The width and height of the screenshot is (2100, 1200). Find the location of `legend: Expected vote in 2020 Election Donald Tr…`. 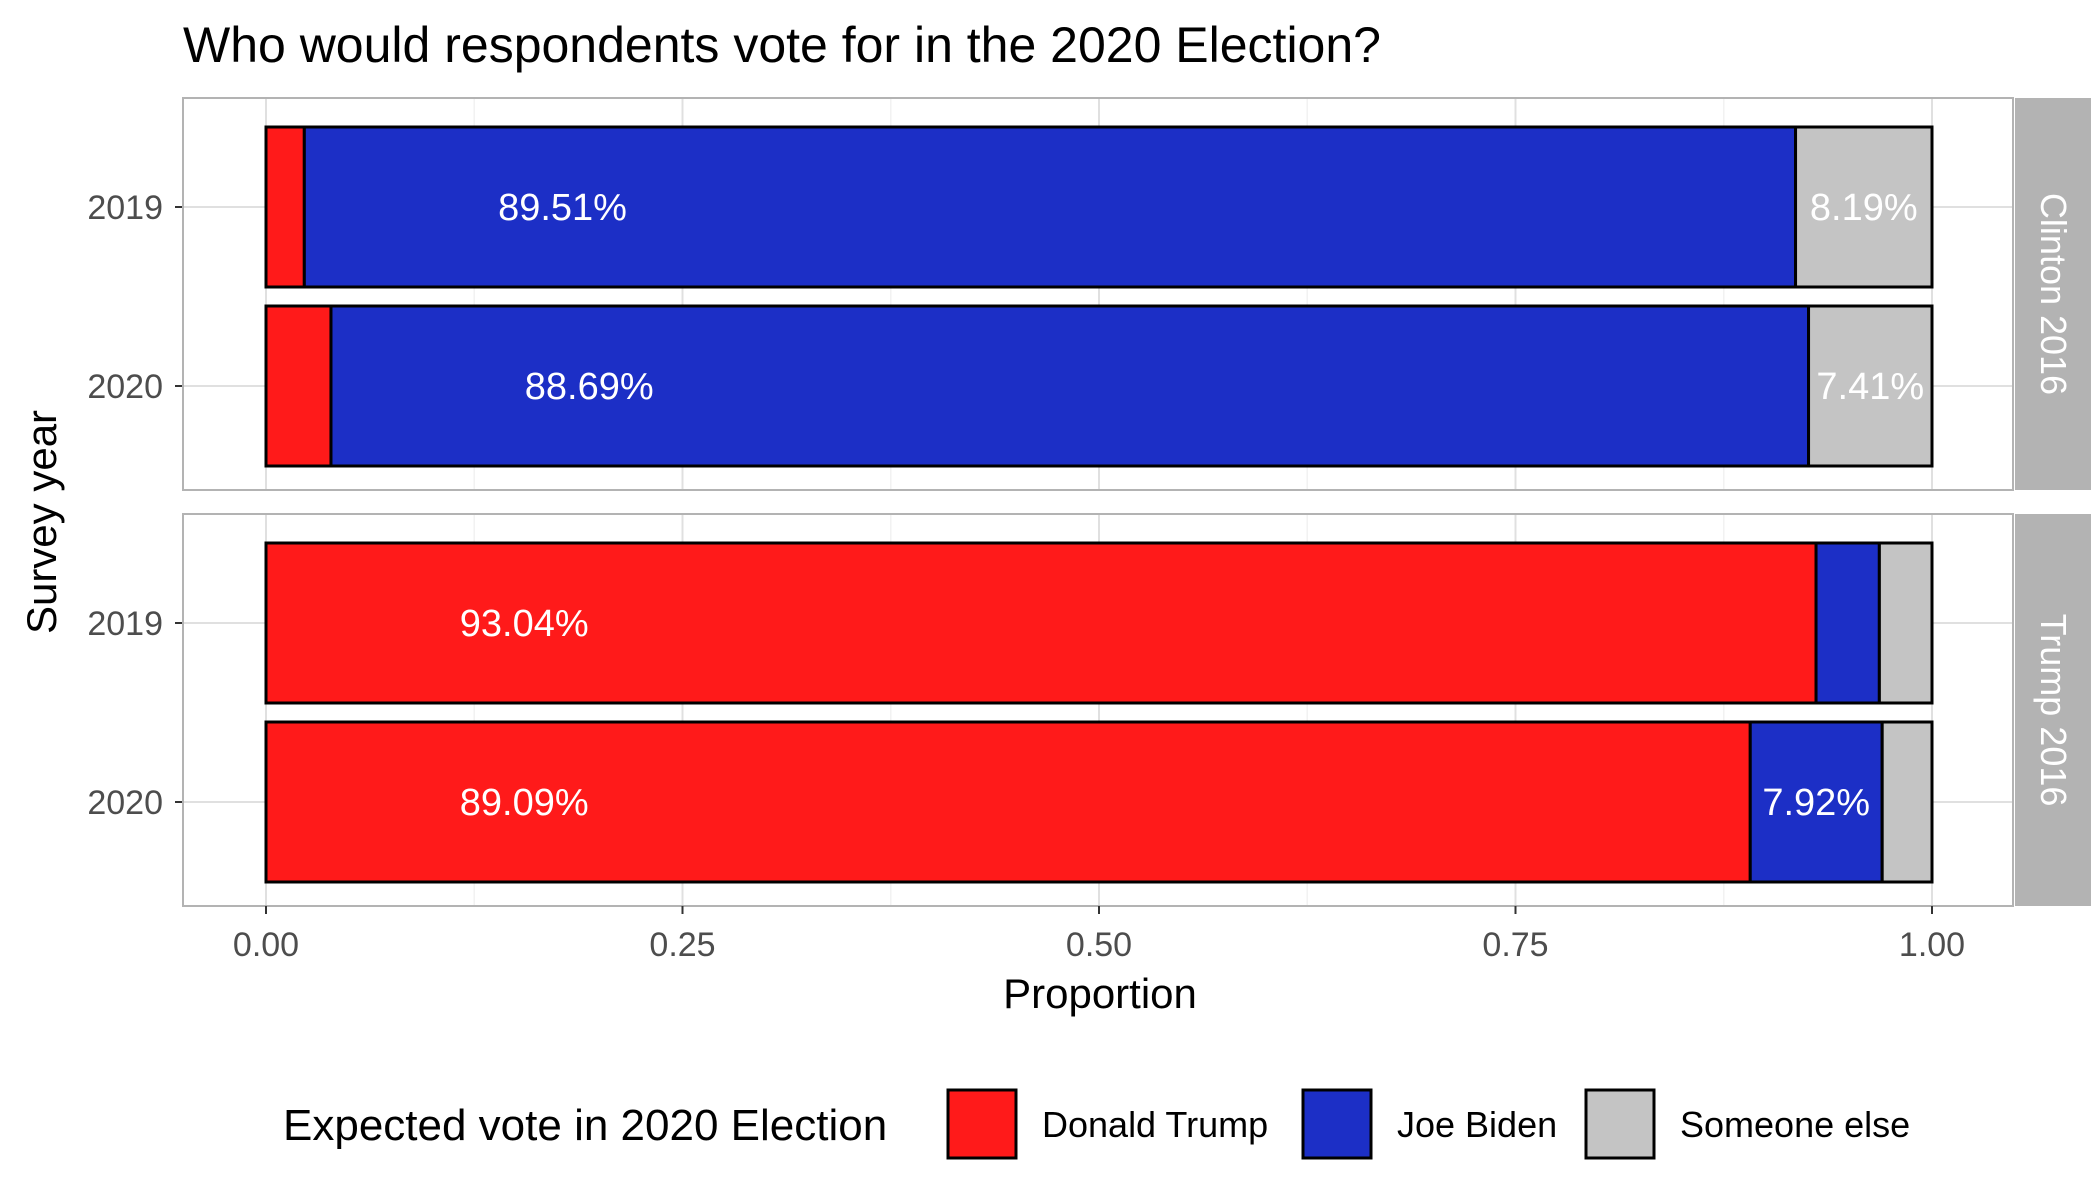

legend: Expected vote in 2020 Election Donald Tr… is located at coordinates (1096, 1124).